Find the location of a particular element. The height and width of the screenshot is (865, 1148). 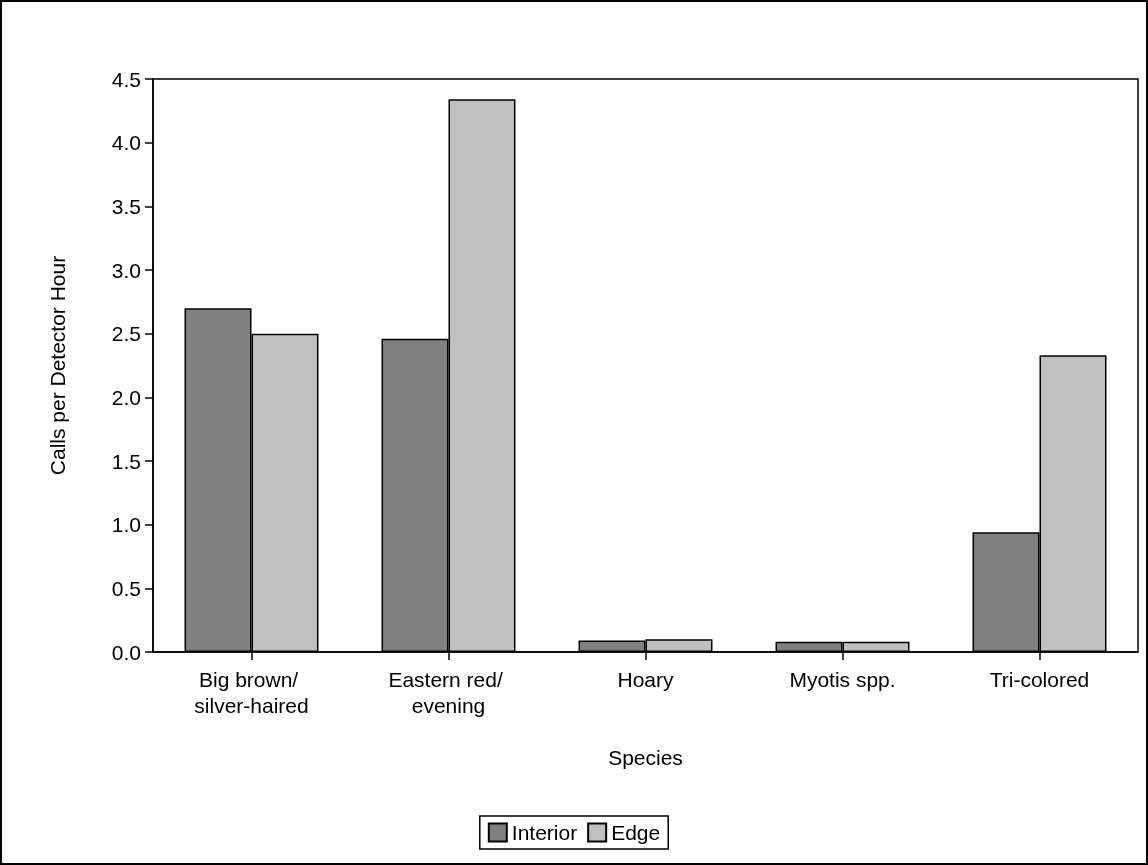

x-tick-label: Tri-colored is located at coordinates (1039, 679).